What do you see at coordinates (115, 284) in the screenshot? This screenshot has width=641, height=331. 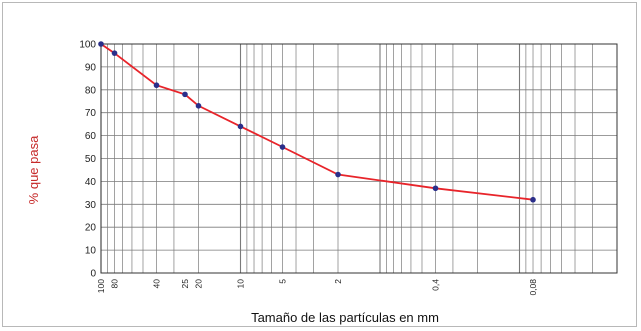 I see `x-tick-label: 80` at bounding box center [115, 284].